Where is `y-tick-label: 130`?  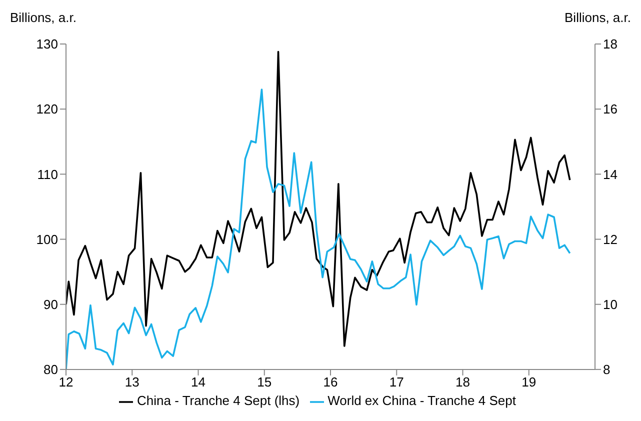
y-tick-label: 130 is located at coordinates (47, 44).